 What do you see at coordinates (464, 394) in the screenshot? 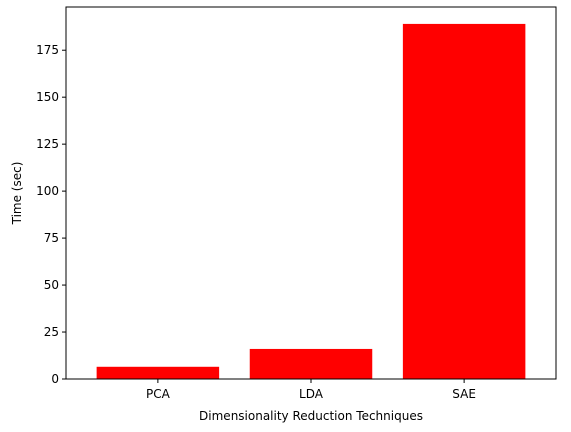
I see `x-tick-label: SAE` at bounding box center [464, 394].